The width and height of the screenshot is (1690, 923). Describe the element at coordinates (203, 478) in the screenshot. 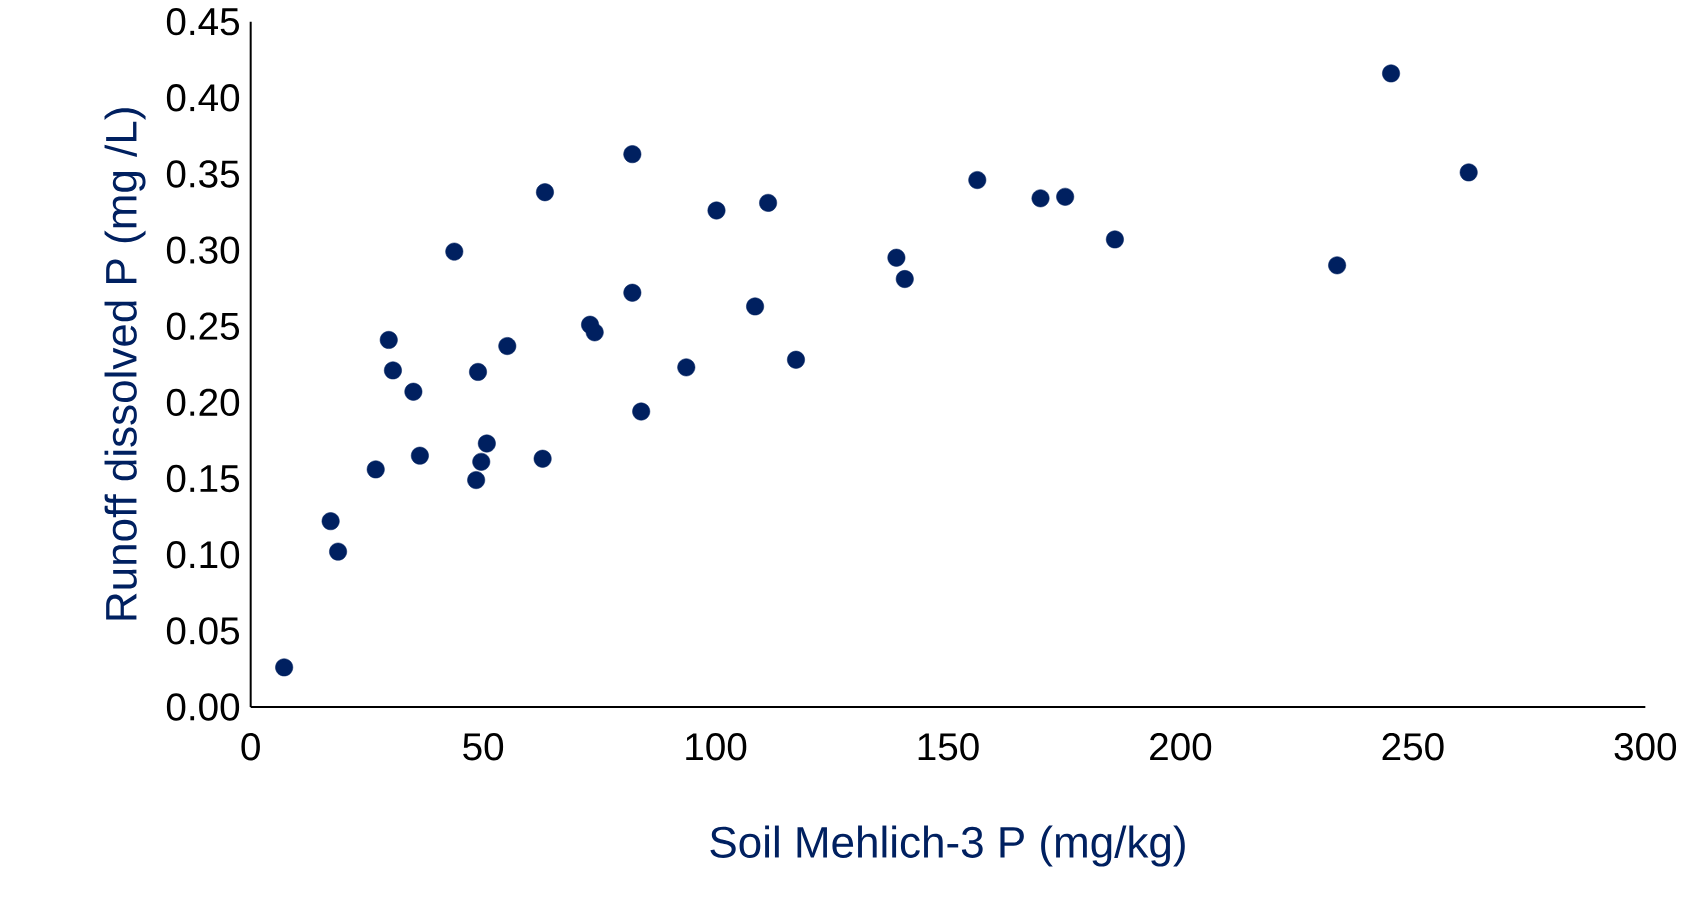

I see `y-tick-label: 0.15` at that location.